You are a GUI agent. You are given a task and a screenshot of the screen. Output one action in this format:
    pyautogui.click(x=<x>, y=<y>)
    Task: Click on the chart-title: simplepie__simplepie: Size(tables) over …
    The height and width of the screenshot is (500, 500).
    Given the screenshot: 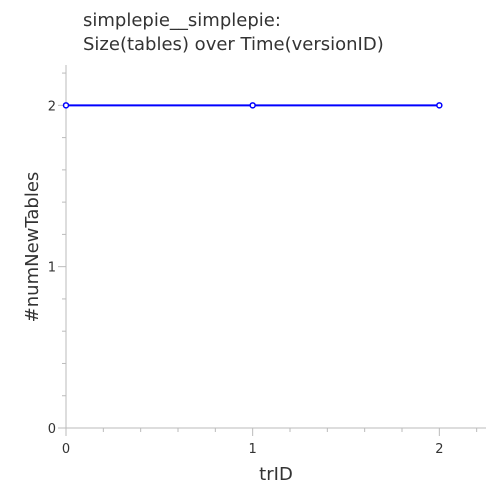 What is the action you would take?
    pyautogui.click(x=233, y=32)
    